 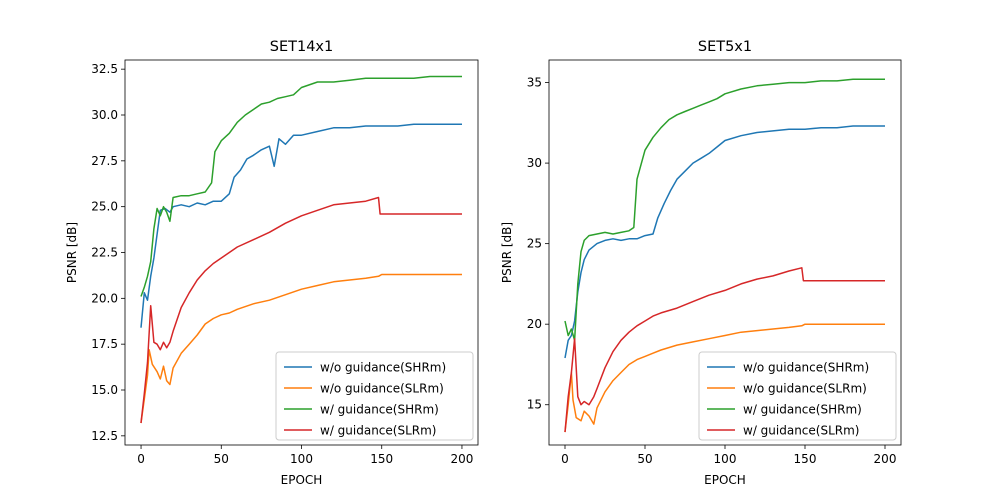 What do you see at coordinates (301, 47) in the screenshot?
I see `chart-title: SET14x1` at bounding box center [301, 47].